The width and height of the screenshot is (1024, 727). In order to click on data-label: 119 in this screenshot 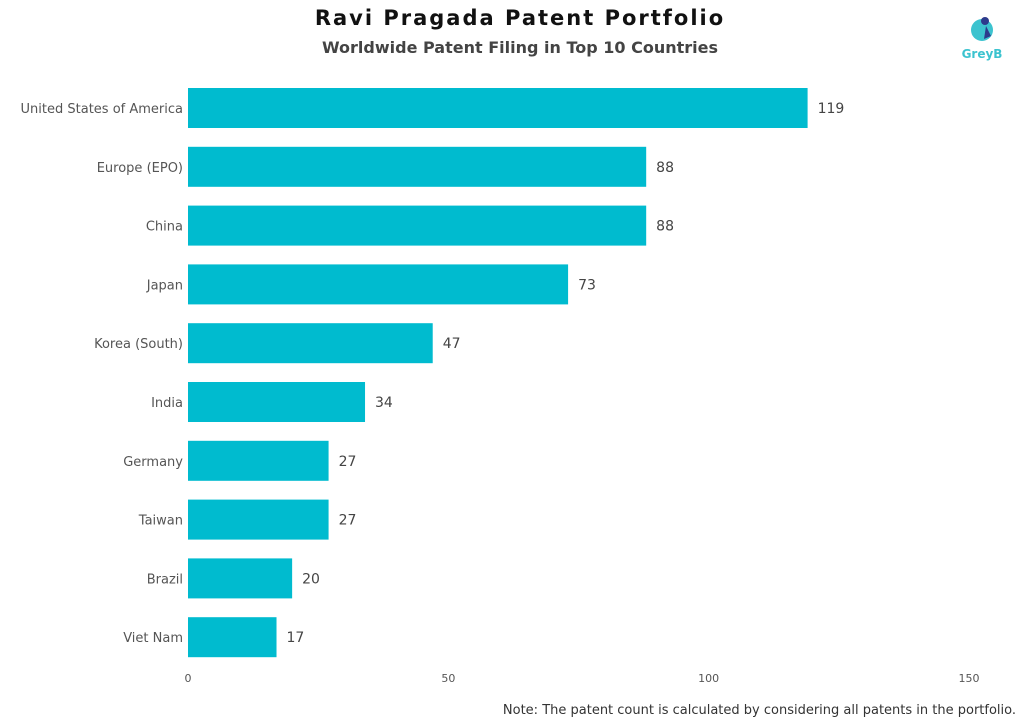, I will do `click(831, 109)`.